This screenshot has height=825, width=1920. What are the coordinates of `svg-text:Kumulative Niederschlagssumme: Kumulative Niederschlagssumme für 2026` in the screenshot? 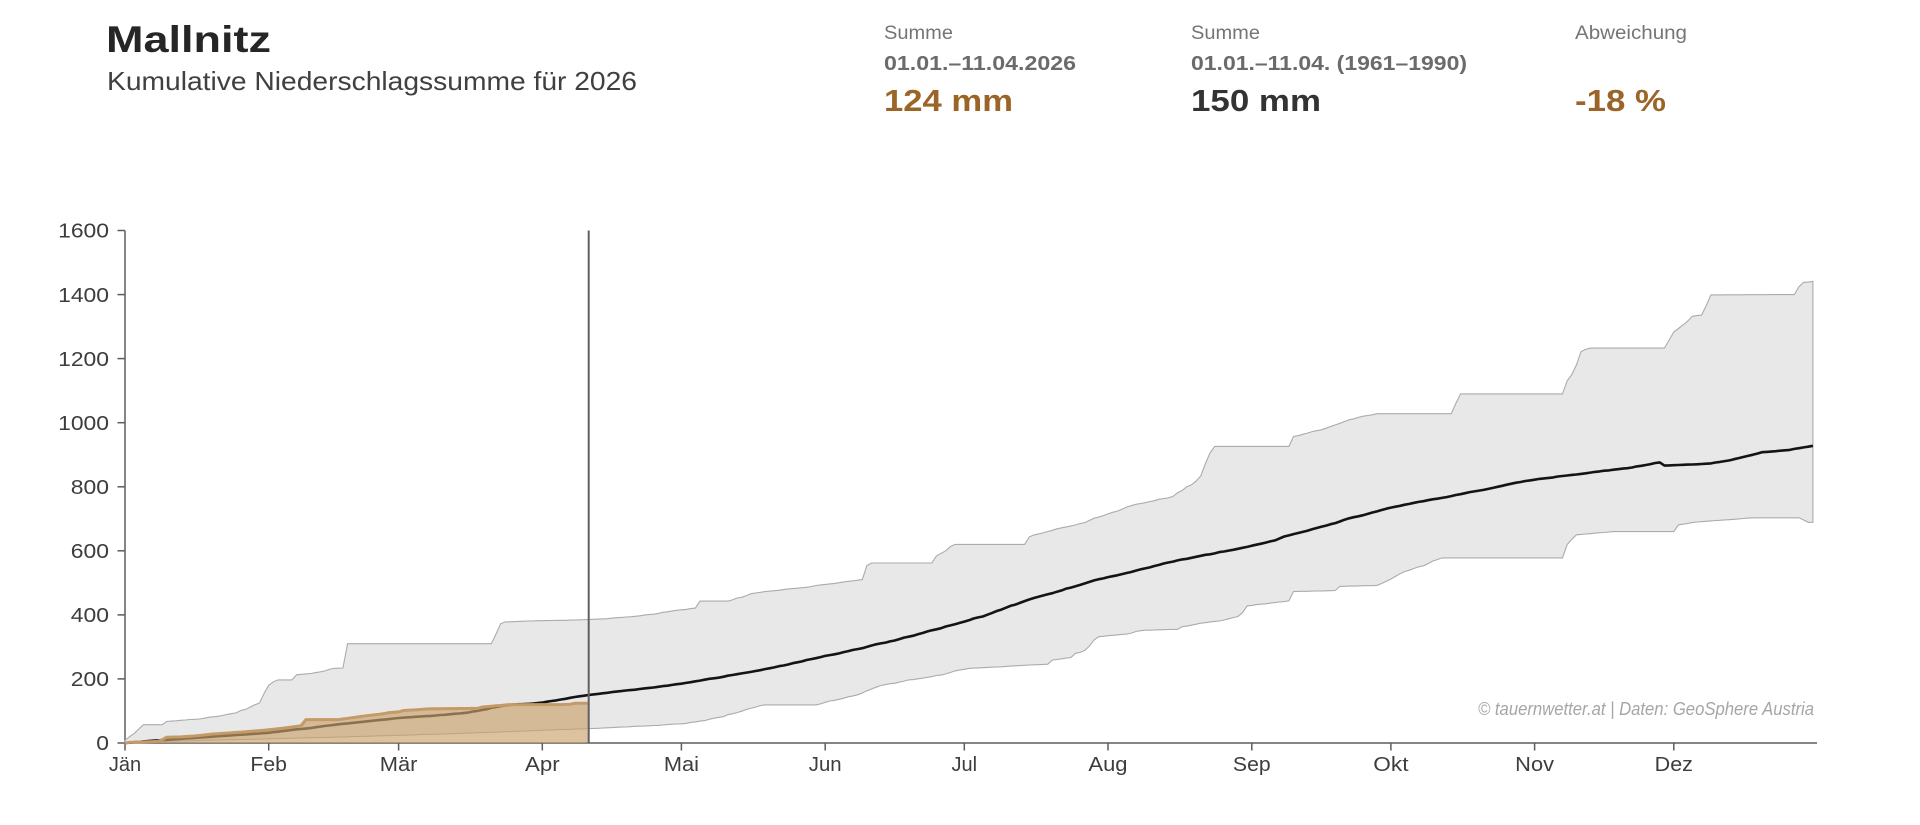 It's located at (372, 81).